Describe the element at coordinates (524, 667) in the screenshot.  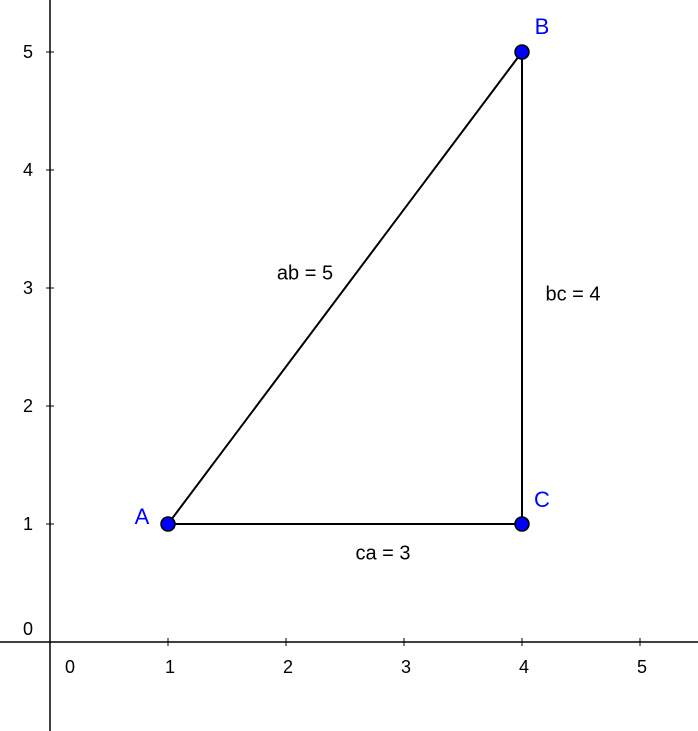
I see `x-tick-label: 4` at that location.